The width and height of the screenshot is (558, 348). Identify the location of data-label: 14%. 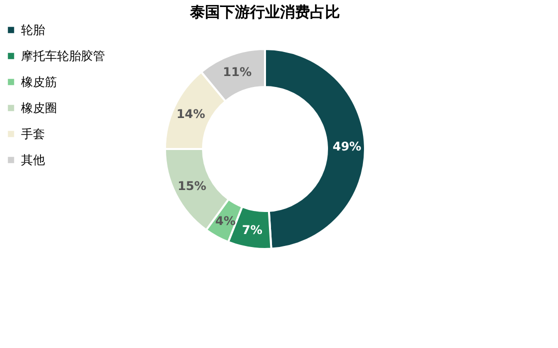
(191, 114).